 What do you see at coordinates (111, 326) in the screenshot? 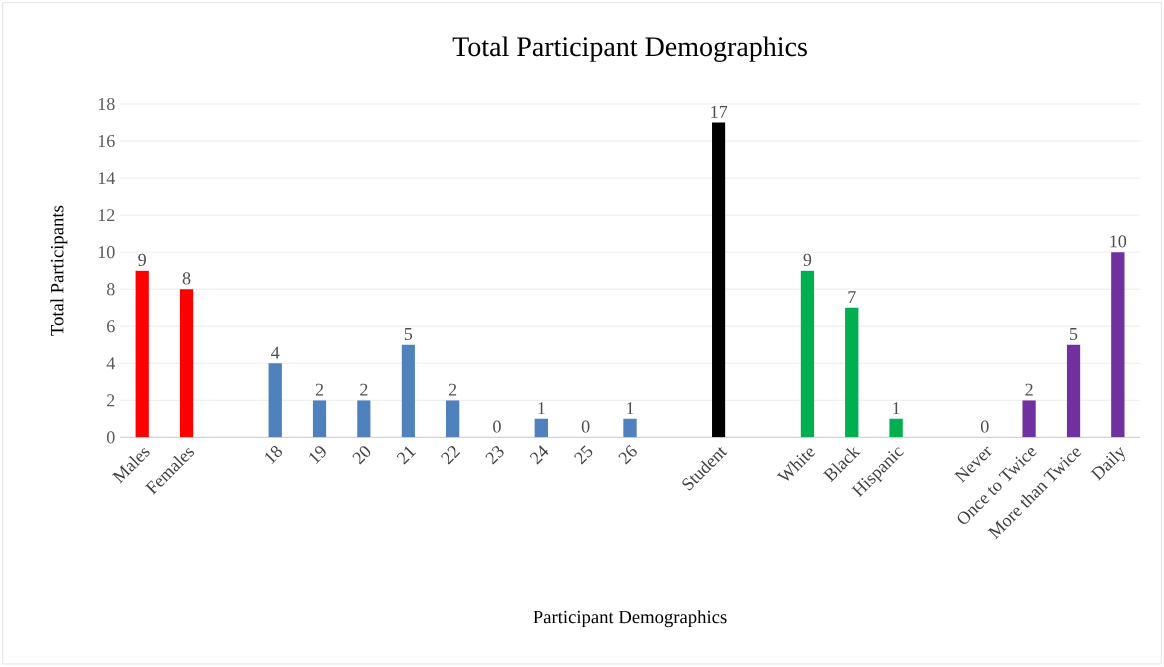
I see `y-tick-label: 6` at bounding box center [111, 326].